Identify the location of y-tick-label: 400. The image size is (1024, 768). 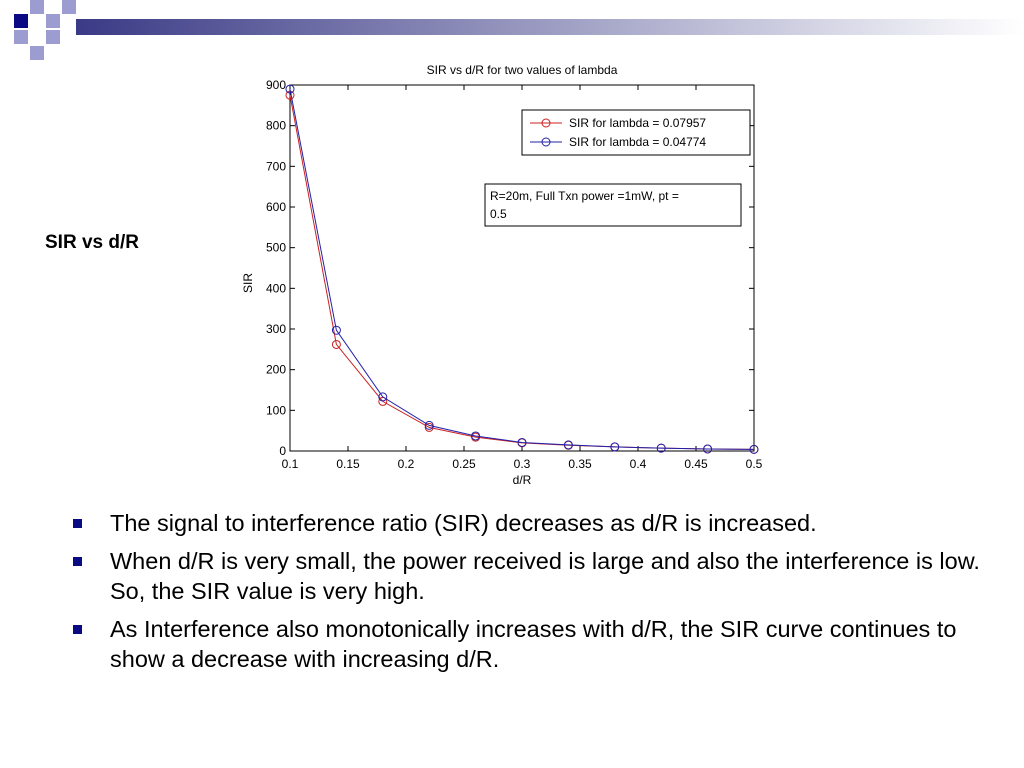
(276, 288).